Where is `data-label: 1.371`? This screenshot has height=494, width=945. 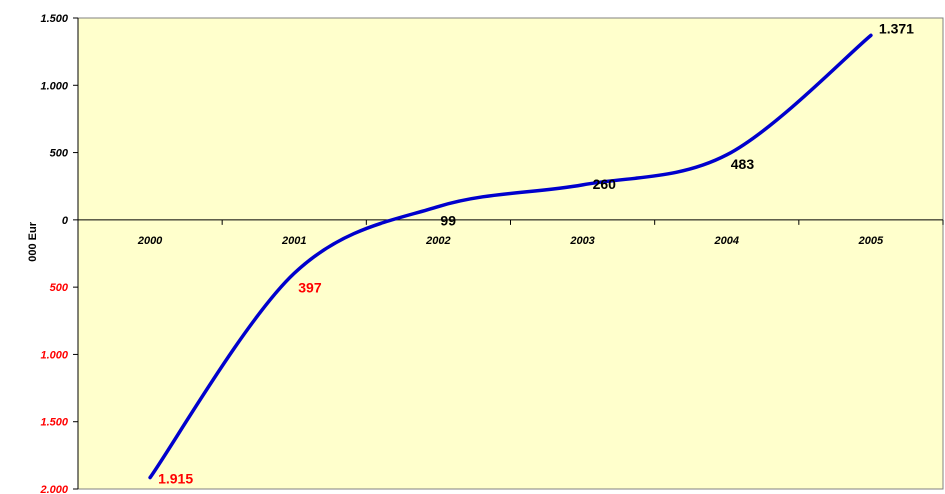 data-label: 1.371 is located at coordinates (896, 28).